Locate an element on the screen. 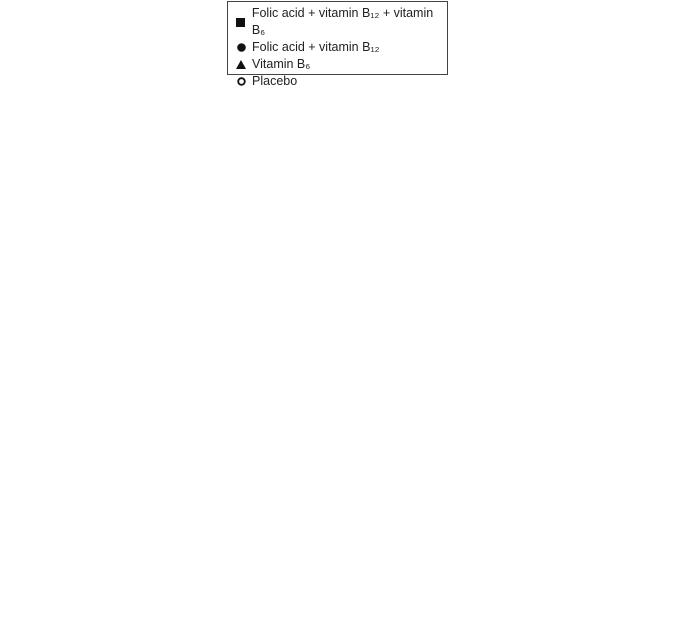 The width and height of the screenshot is (675, 641). legend-item-folic-b12-b6: Folic acid + vitamin B₁₂ + vitamin B₆ is located at coordinates (341, 22).